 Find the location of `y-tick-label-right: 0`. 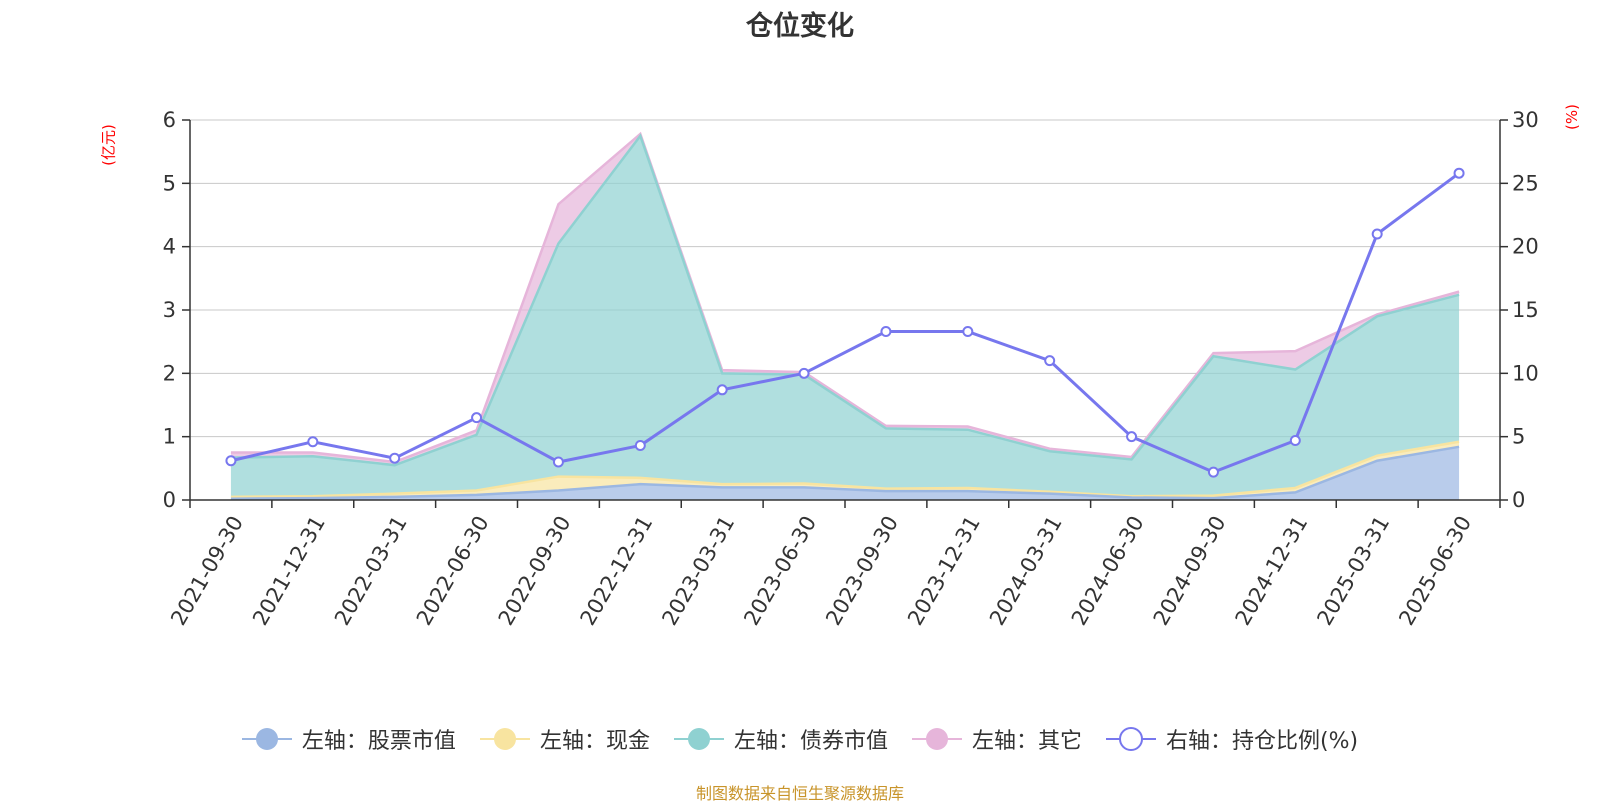

y-tick-label-right: 0 is located at coordinates (1518, 500).